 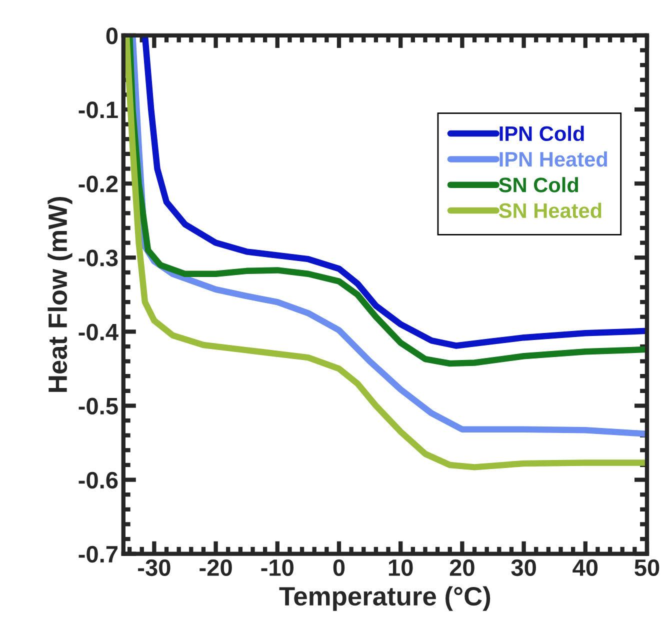 What do you see at coordinates (60, 294) in the screenshot?
I see `y-axis-title: Heat Flow (mW)` at bounding box center [60, 294].